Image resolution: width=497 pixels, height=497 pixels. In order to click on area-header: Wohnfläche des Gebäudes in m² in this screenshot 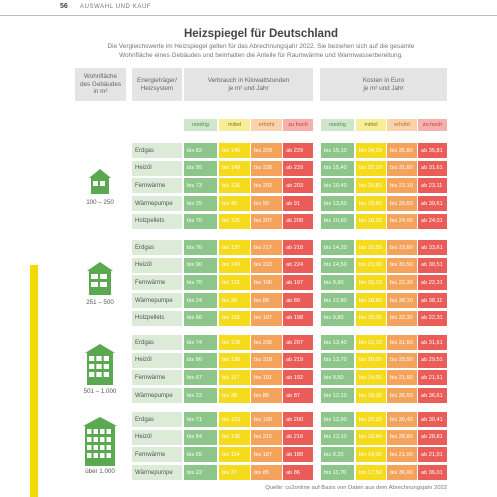, I will do `click(100, 84)`.